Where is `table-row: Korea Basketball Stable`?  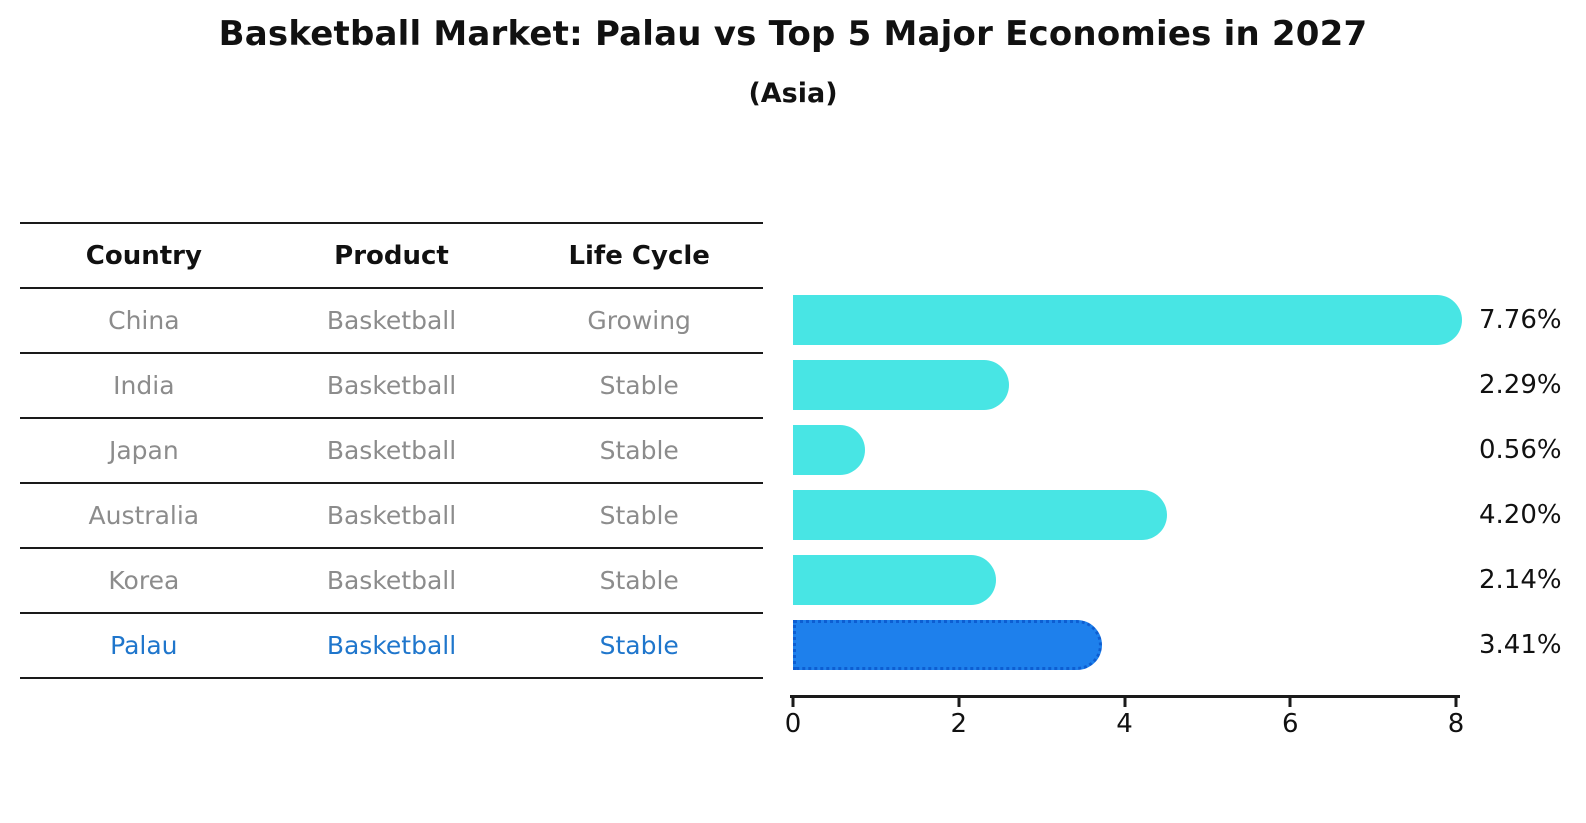
table-row: Korea Basketball Stable is located at coordinates (391, 579).